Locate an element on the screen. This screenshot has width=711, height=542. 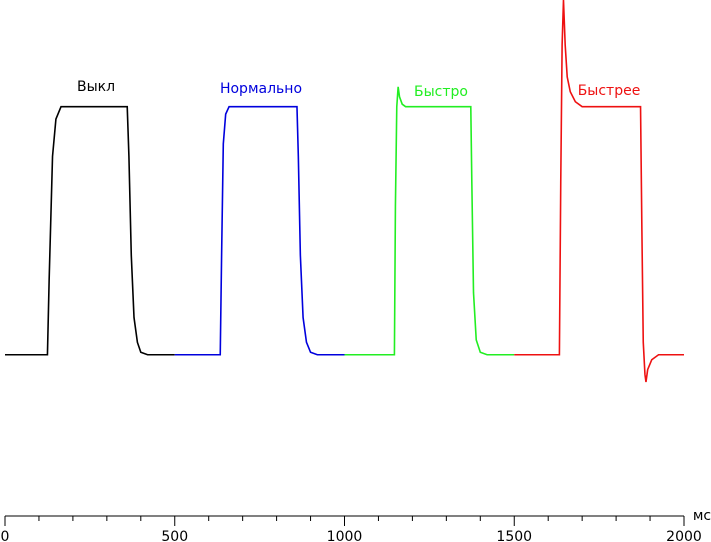
x-tick-label: 1500 is located at coordinates (514, 535).